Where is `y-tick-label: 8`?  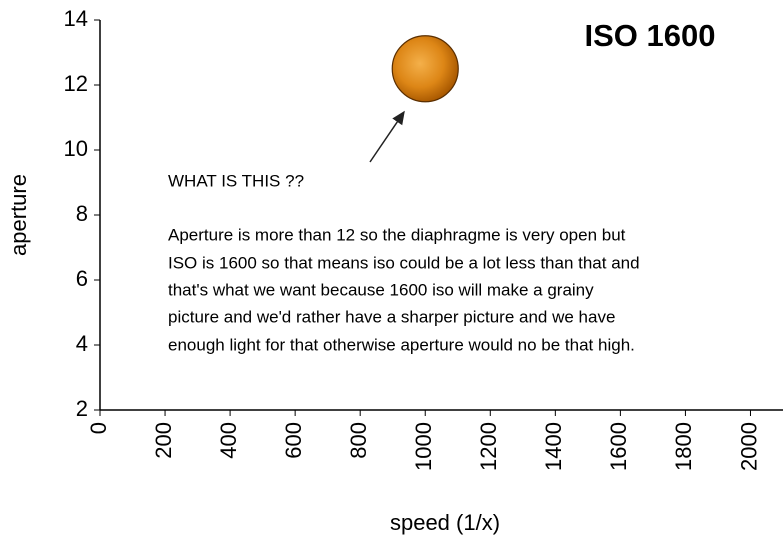
y-tick-label: 8 is located at coordinates (82, 213).